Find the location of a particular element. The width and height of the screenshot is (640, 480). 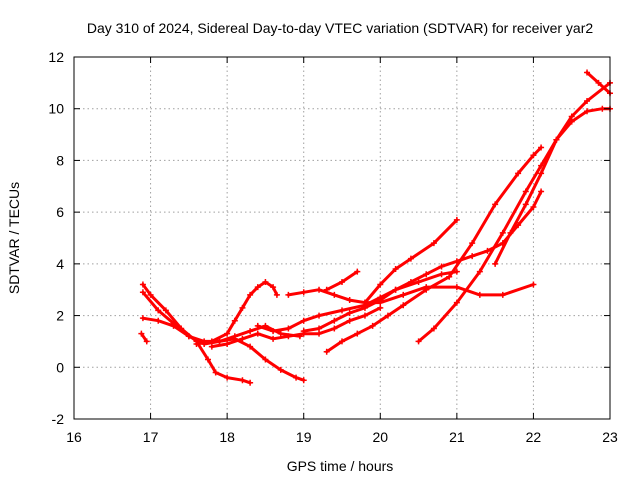

x-tick-label: 20 is located at coordinates (380, 437).